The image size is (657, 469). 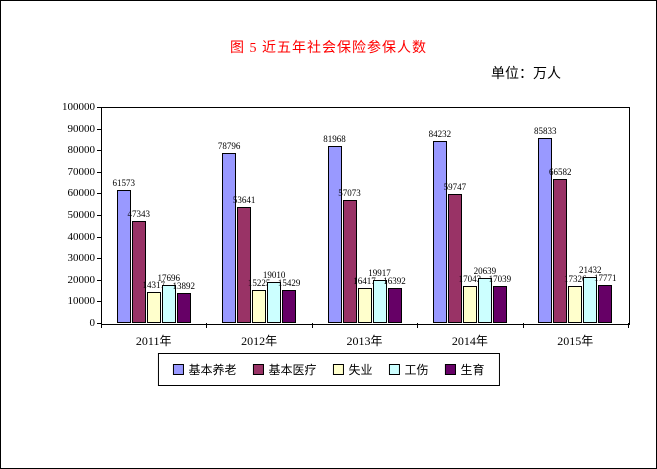 What do you see at coordinates (364, 280) in the screenshot?
I see `bar-value-label: 16417` at bounding box center [364, 280].